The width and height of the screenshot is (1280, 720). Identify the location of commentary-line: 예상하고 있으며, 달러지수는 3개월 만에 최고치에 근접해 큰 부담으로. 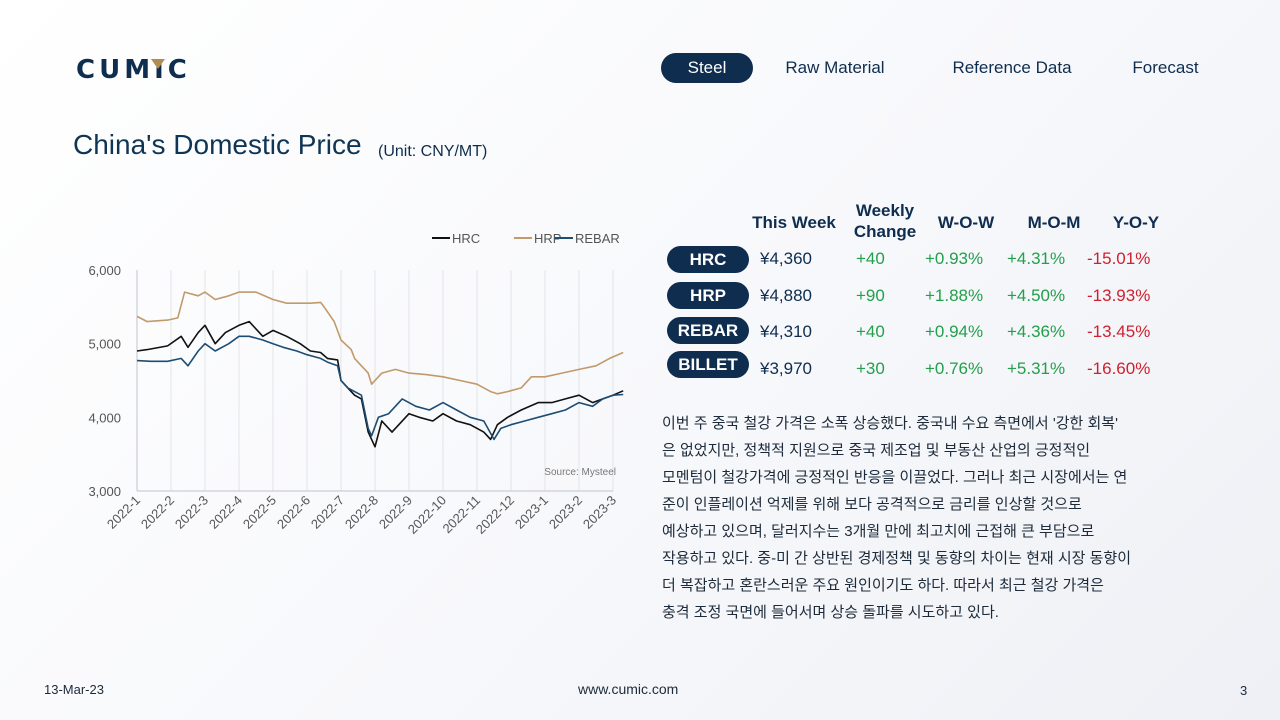
(878, 531).